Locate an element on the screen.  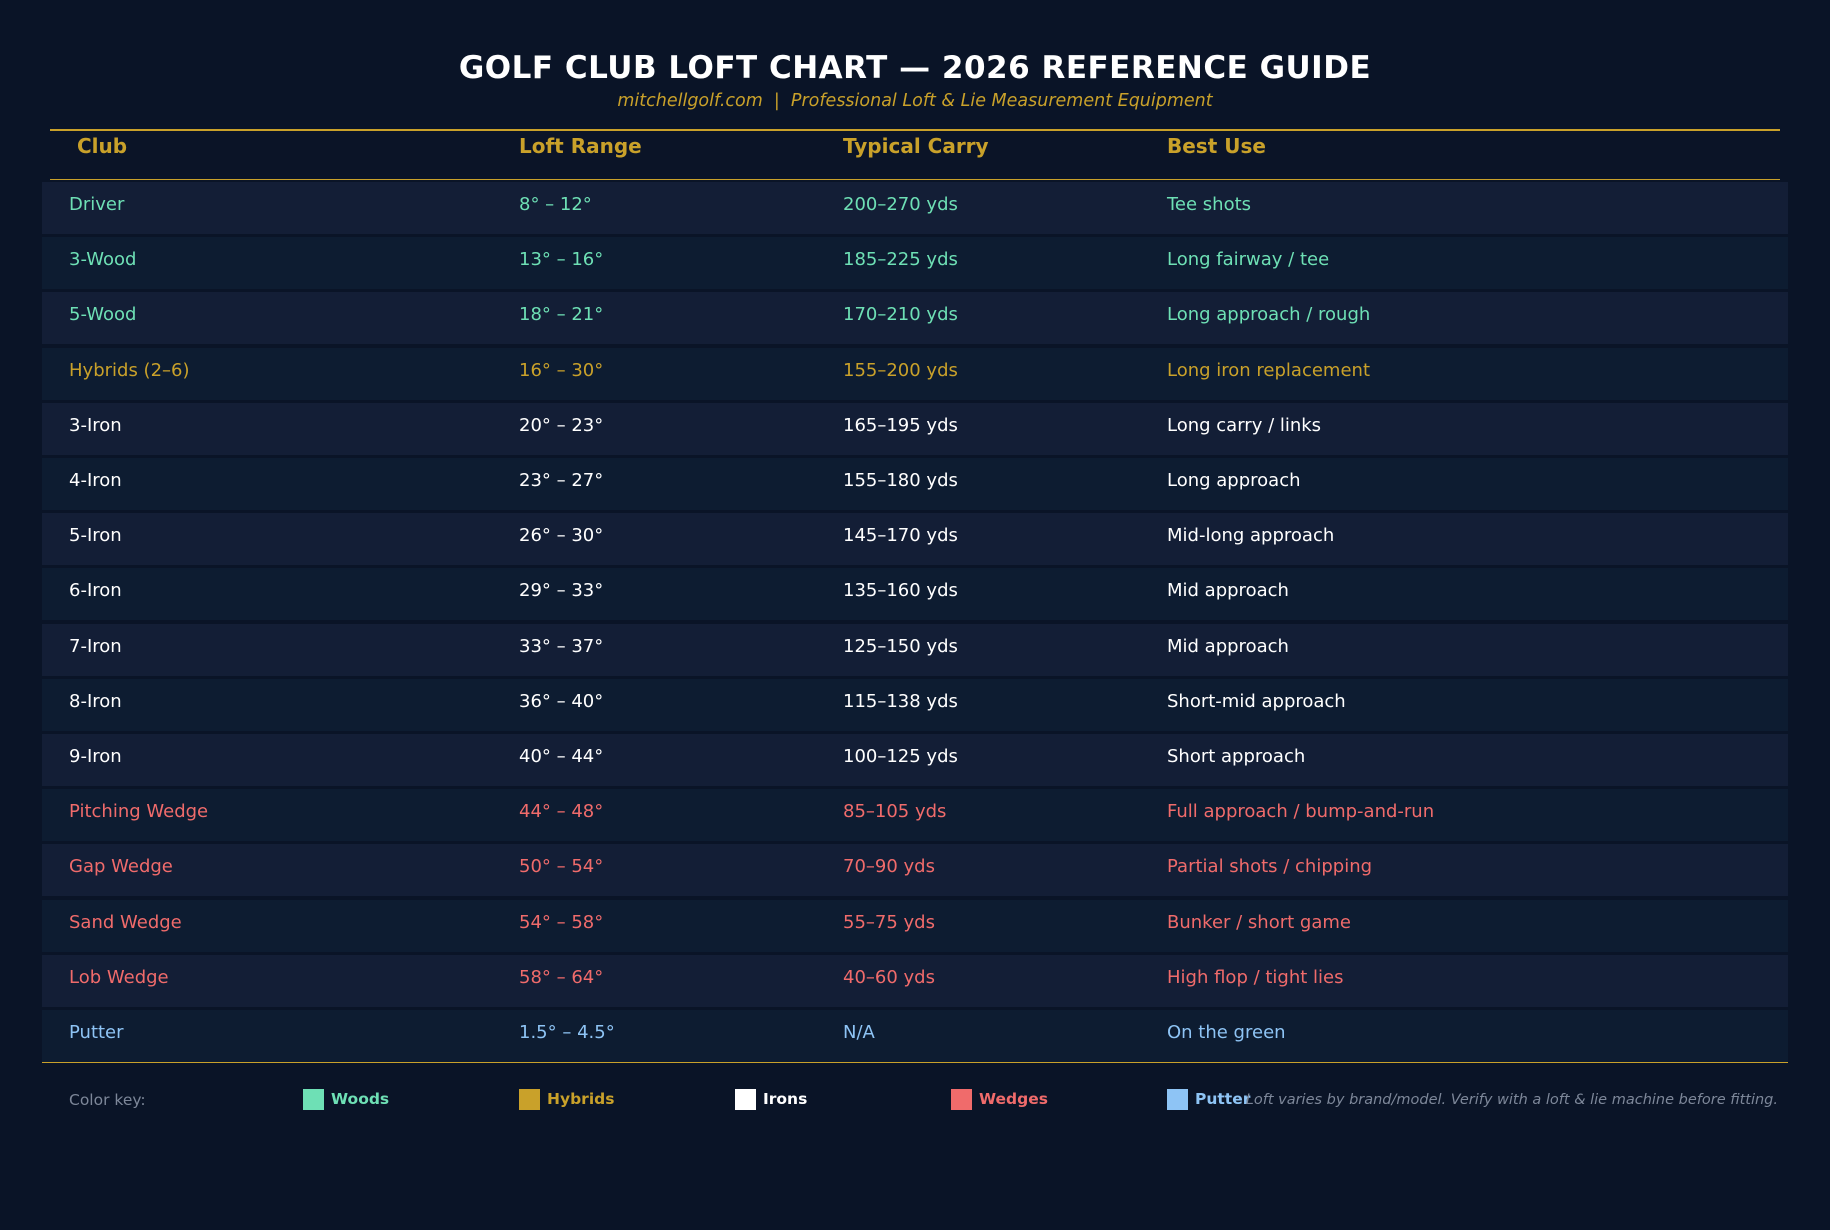
cell-loft-range: 29° – 33° is located at coordinates (561, 591).